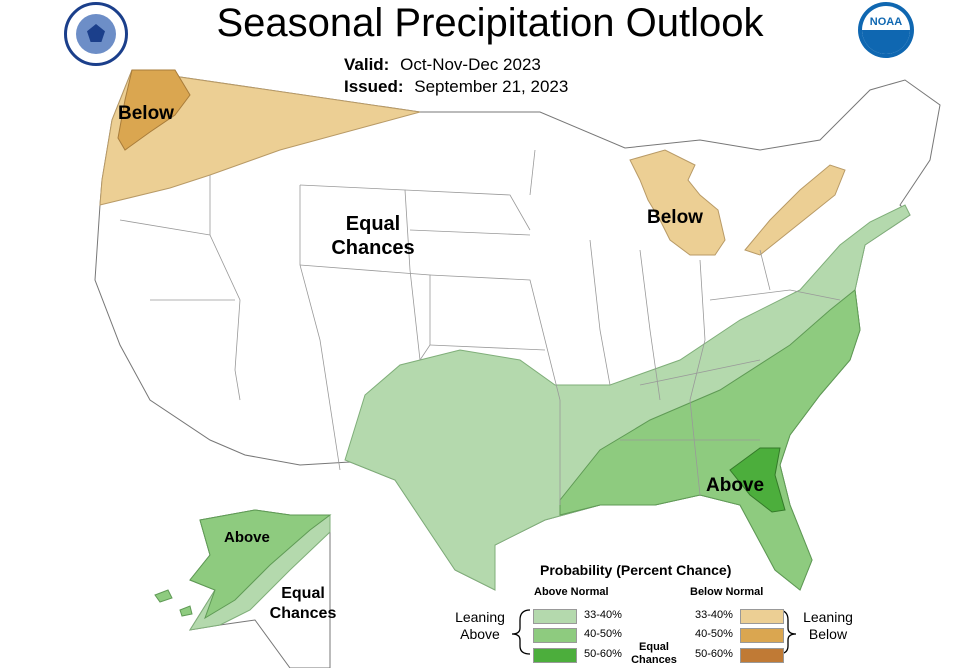 The width and height of the screenshot is (980, 668). Describe the element at coordinates (675, 217) in the screenshot. I see `label-great-lakes-below: Below` at that location.